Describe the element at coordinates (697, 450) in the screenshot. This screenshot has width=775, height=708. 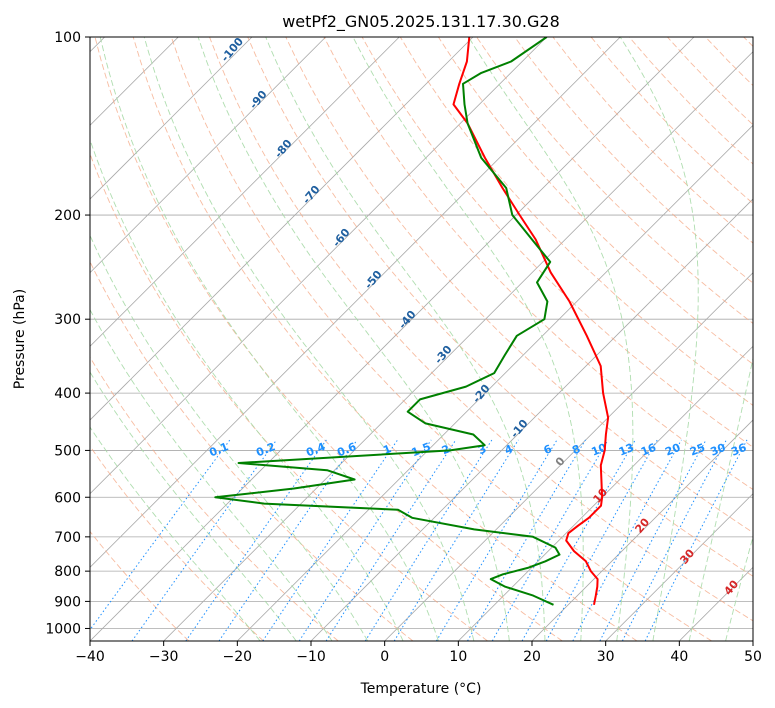
I see `mixing-ratio-label: 25` at that location.